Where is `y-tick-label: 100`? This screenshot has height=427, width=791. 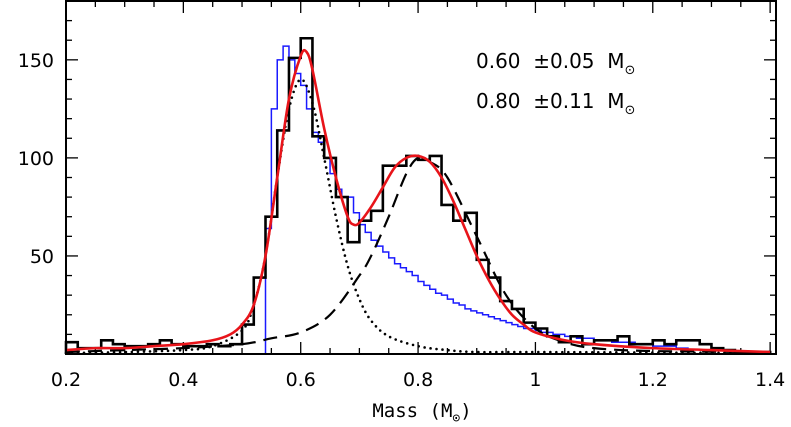
y-tick-label: 100 is located at coordinates (36, 159).